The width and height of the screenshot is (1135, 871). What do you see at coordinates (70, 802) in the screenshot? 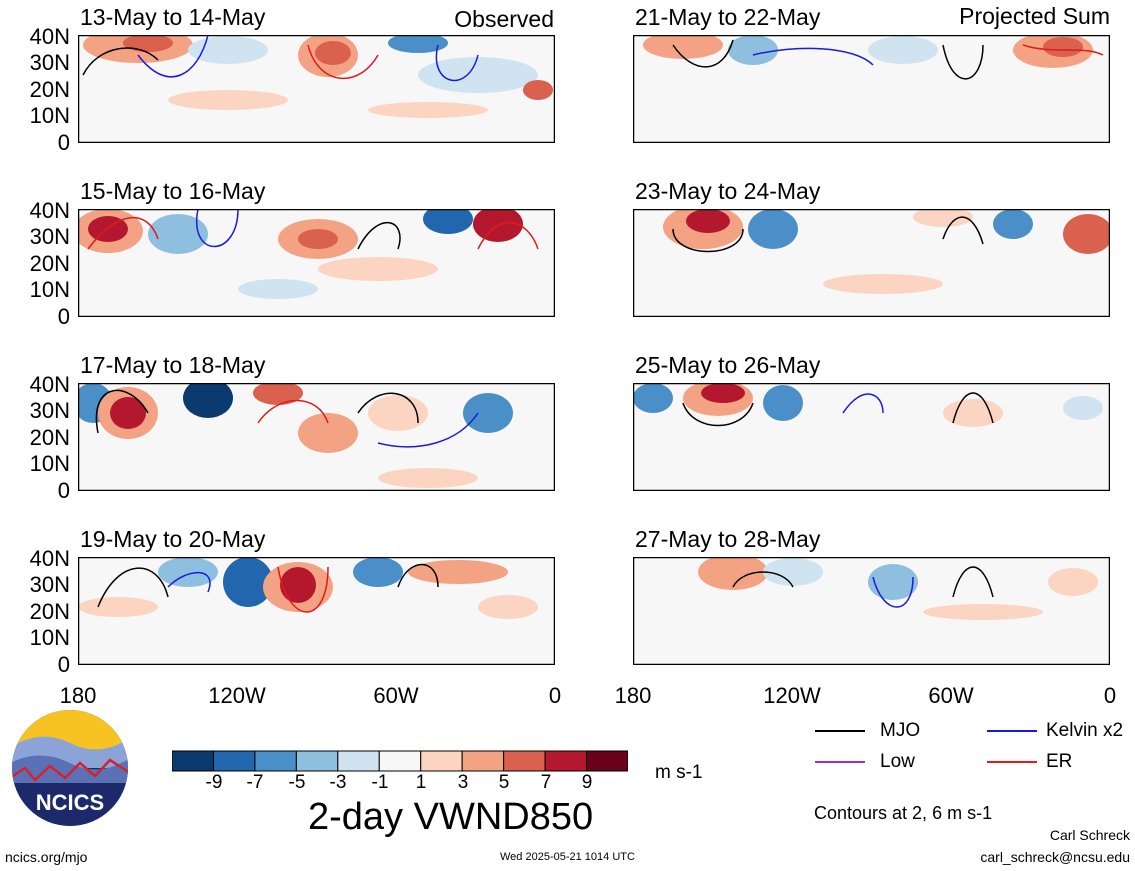
I see `logo-text: NCICS` at bounding box center [70, 802].